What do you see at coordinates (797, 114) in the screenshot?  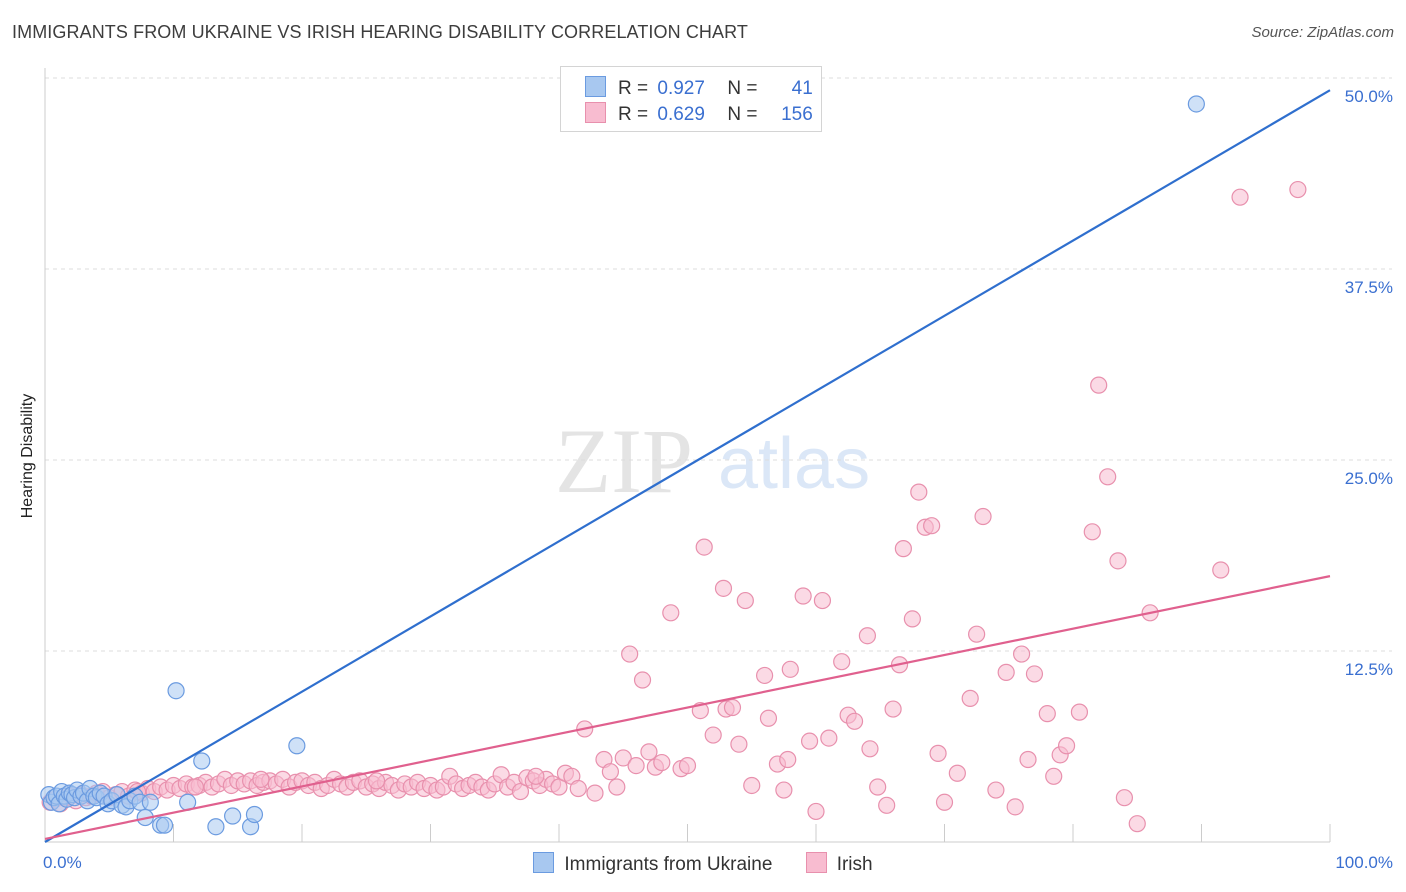 I see `legend-n-value: 156` at bounding box center [797, 114].